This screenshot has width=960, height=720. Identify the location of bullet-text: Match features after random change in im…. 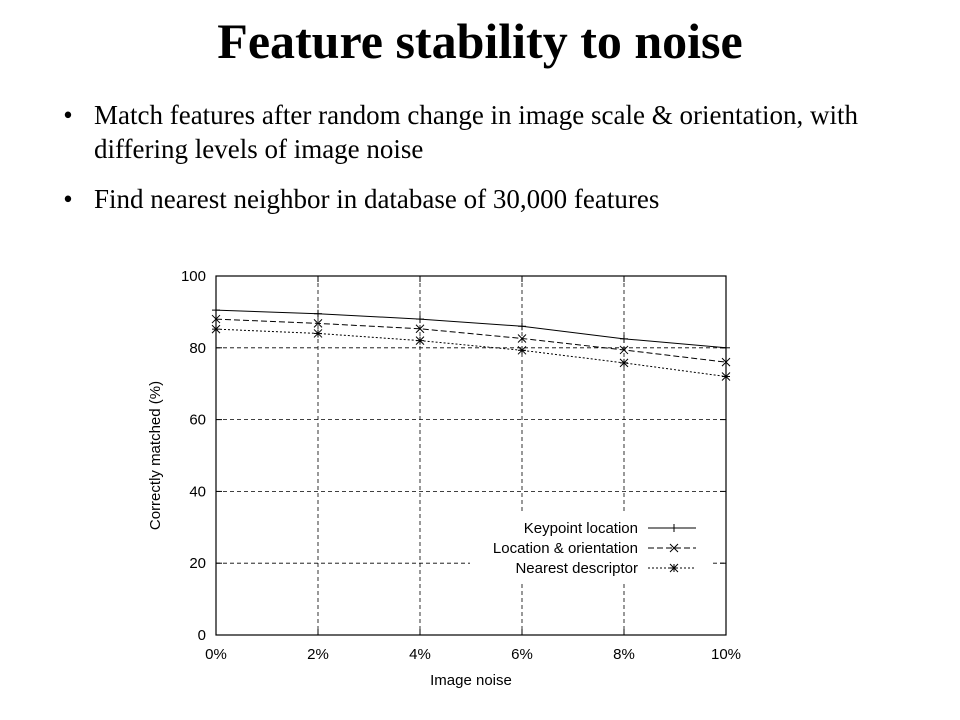
(476, 132).